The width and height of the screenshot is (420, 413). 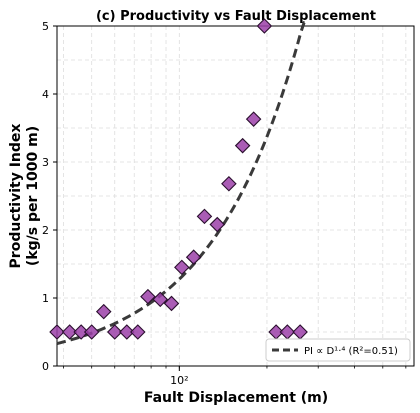 I want to click on y-tick-label: 2, so click(x=45, y=230).